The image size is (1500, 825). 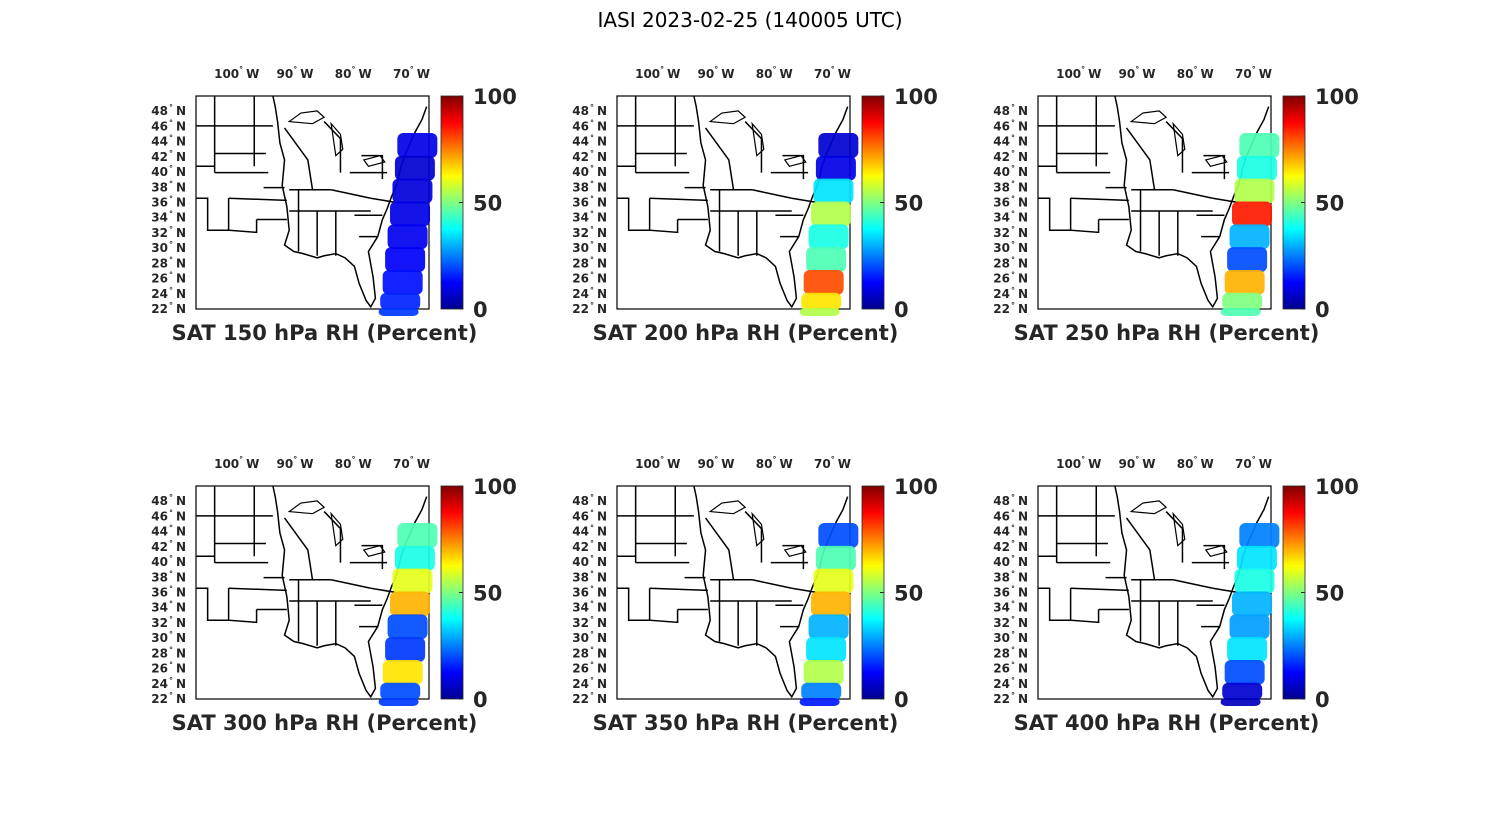 I want to click on lat-tick-label: 38° N, so click(x=1010, y=576).